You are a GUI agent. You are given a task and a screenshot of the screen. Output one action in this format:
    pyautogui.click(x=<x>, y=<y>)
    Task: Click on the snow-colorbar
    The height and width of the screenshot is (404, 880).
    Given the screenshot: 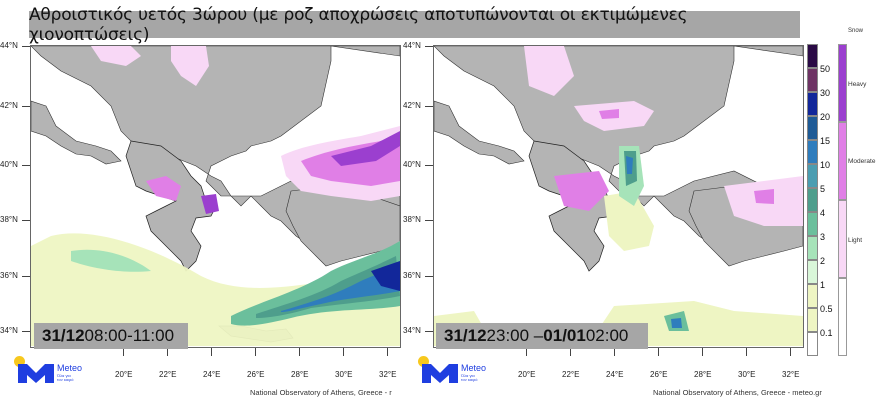 What is the action you would take?
    pyautogui.click(x=842, y=200)
    